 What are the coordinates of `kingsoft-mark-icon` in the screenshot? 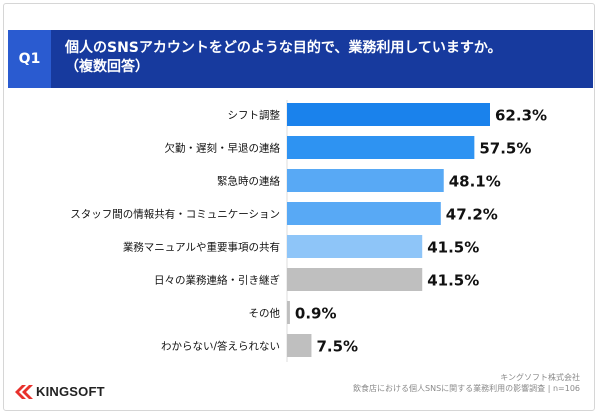 It's located at (24, 391).